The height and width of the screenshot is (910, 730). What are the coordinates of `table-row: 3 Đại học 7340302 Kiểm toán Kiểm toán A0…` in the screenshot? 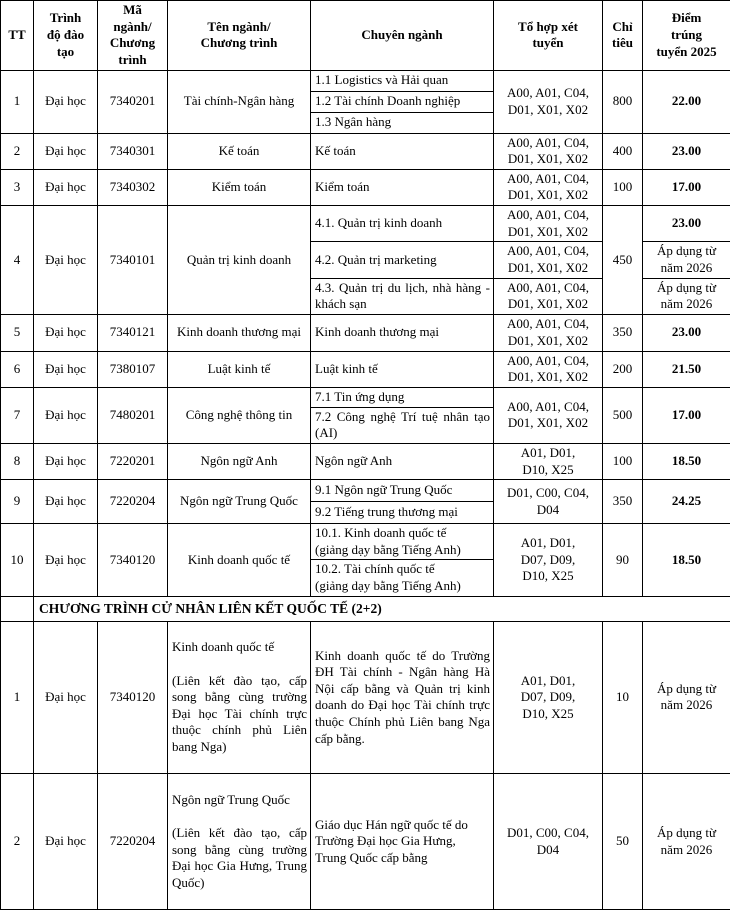 It's located at (365, 187).